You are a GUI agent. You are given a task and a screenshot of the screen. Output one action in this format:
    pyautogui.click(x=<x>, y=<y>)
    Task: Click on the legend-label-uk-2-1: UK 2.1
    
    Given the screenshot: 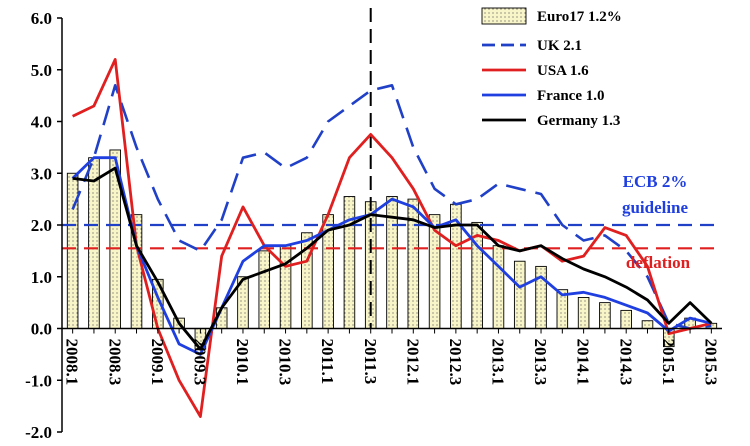 What is the action you would take?
    pyautogui.click(x=559, y=46)
    